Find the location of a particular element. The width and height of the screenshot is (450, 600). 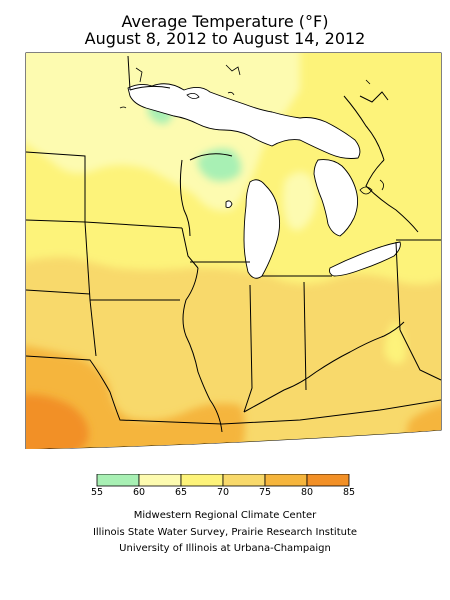

lake-erie is located at coordinates (365, 259).